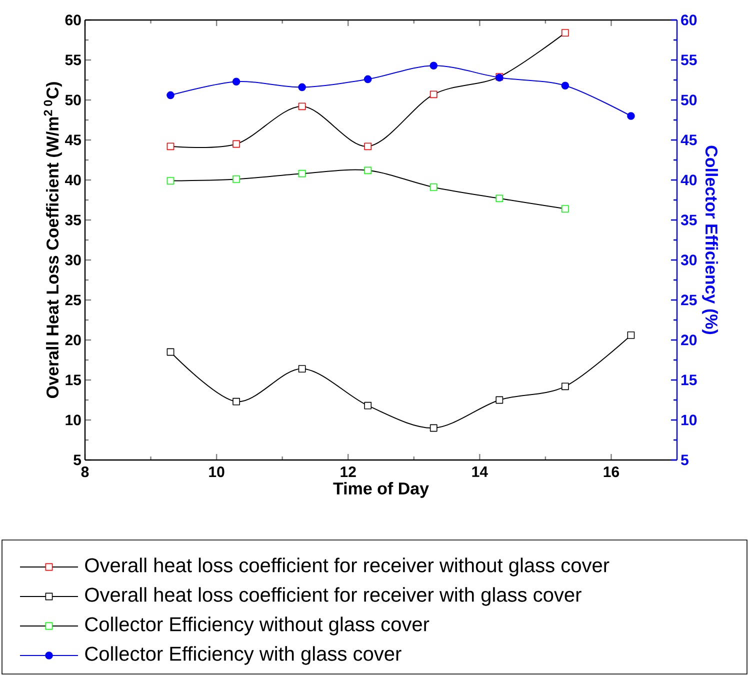  What do you see at coordinates (381, 490) in the screenshot?
I see `x-axis-title: Time of Day` at bounding box center [381, 490].